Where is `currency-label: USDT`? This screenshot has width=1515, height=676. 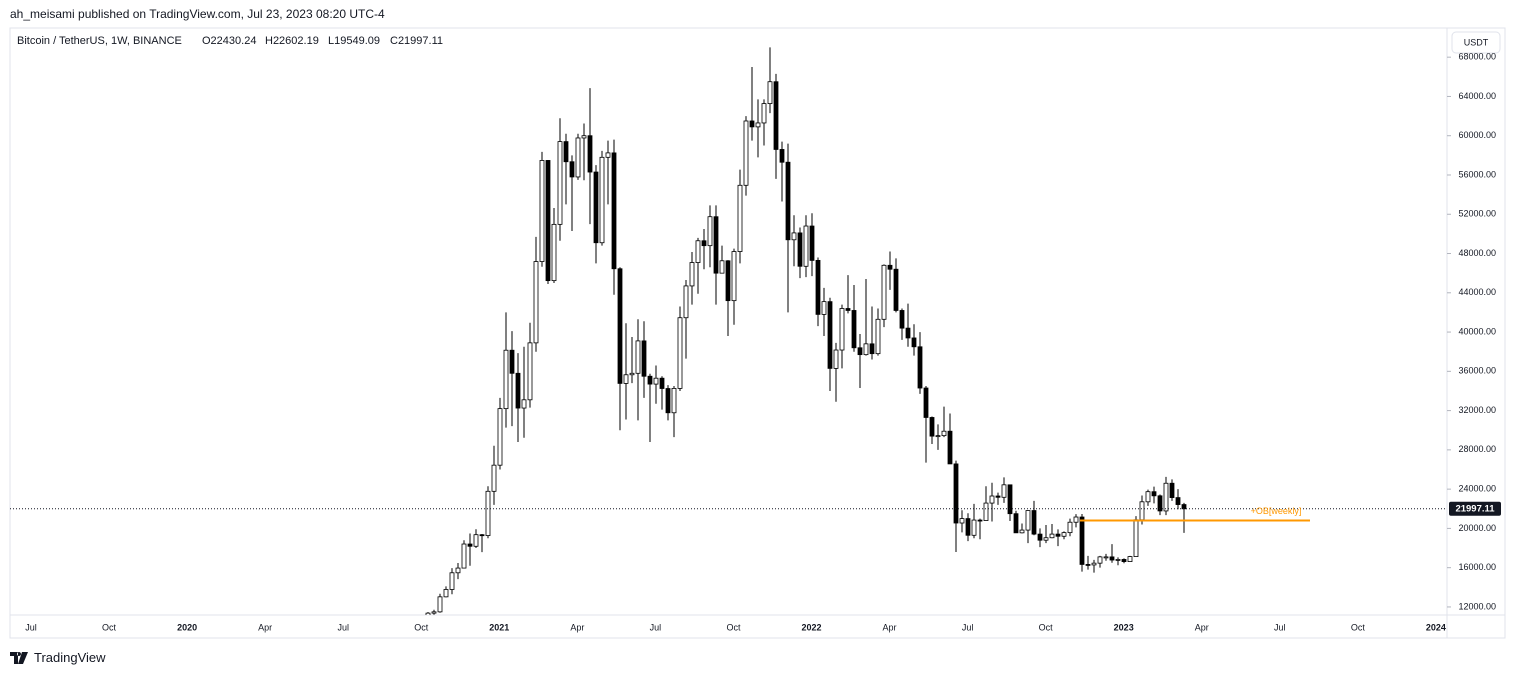
currency-label: USDT is located at coordinates (1476, 42).